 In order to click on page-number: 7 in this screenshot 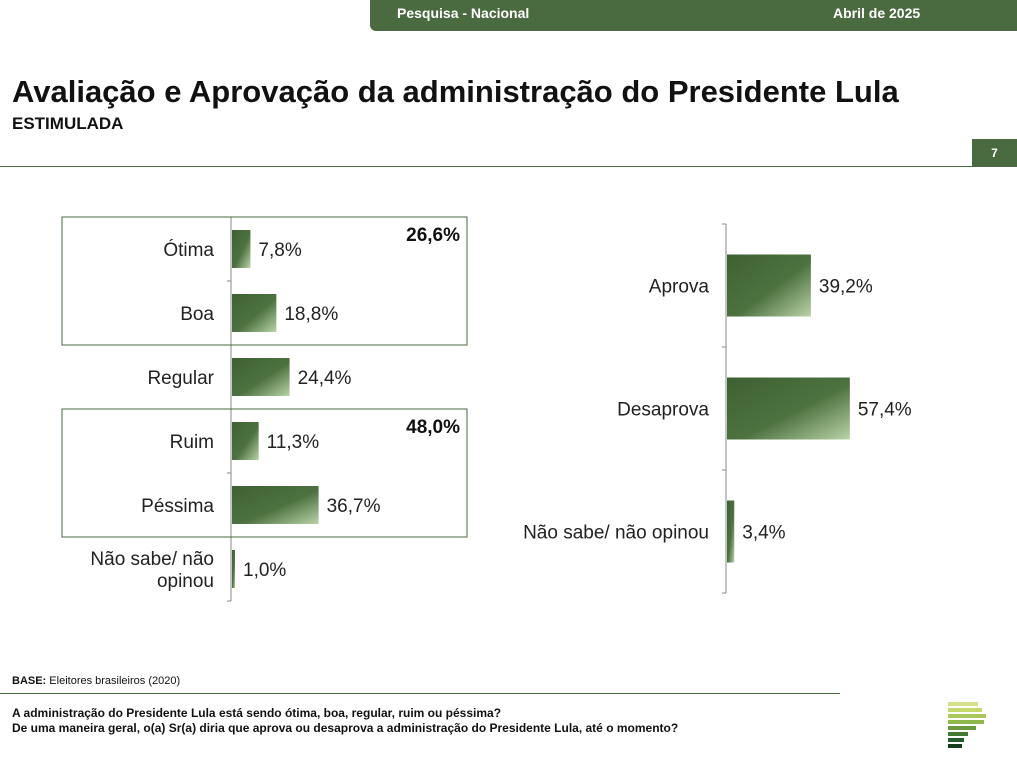, I will do `click(994, 153)`.